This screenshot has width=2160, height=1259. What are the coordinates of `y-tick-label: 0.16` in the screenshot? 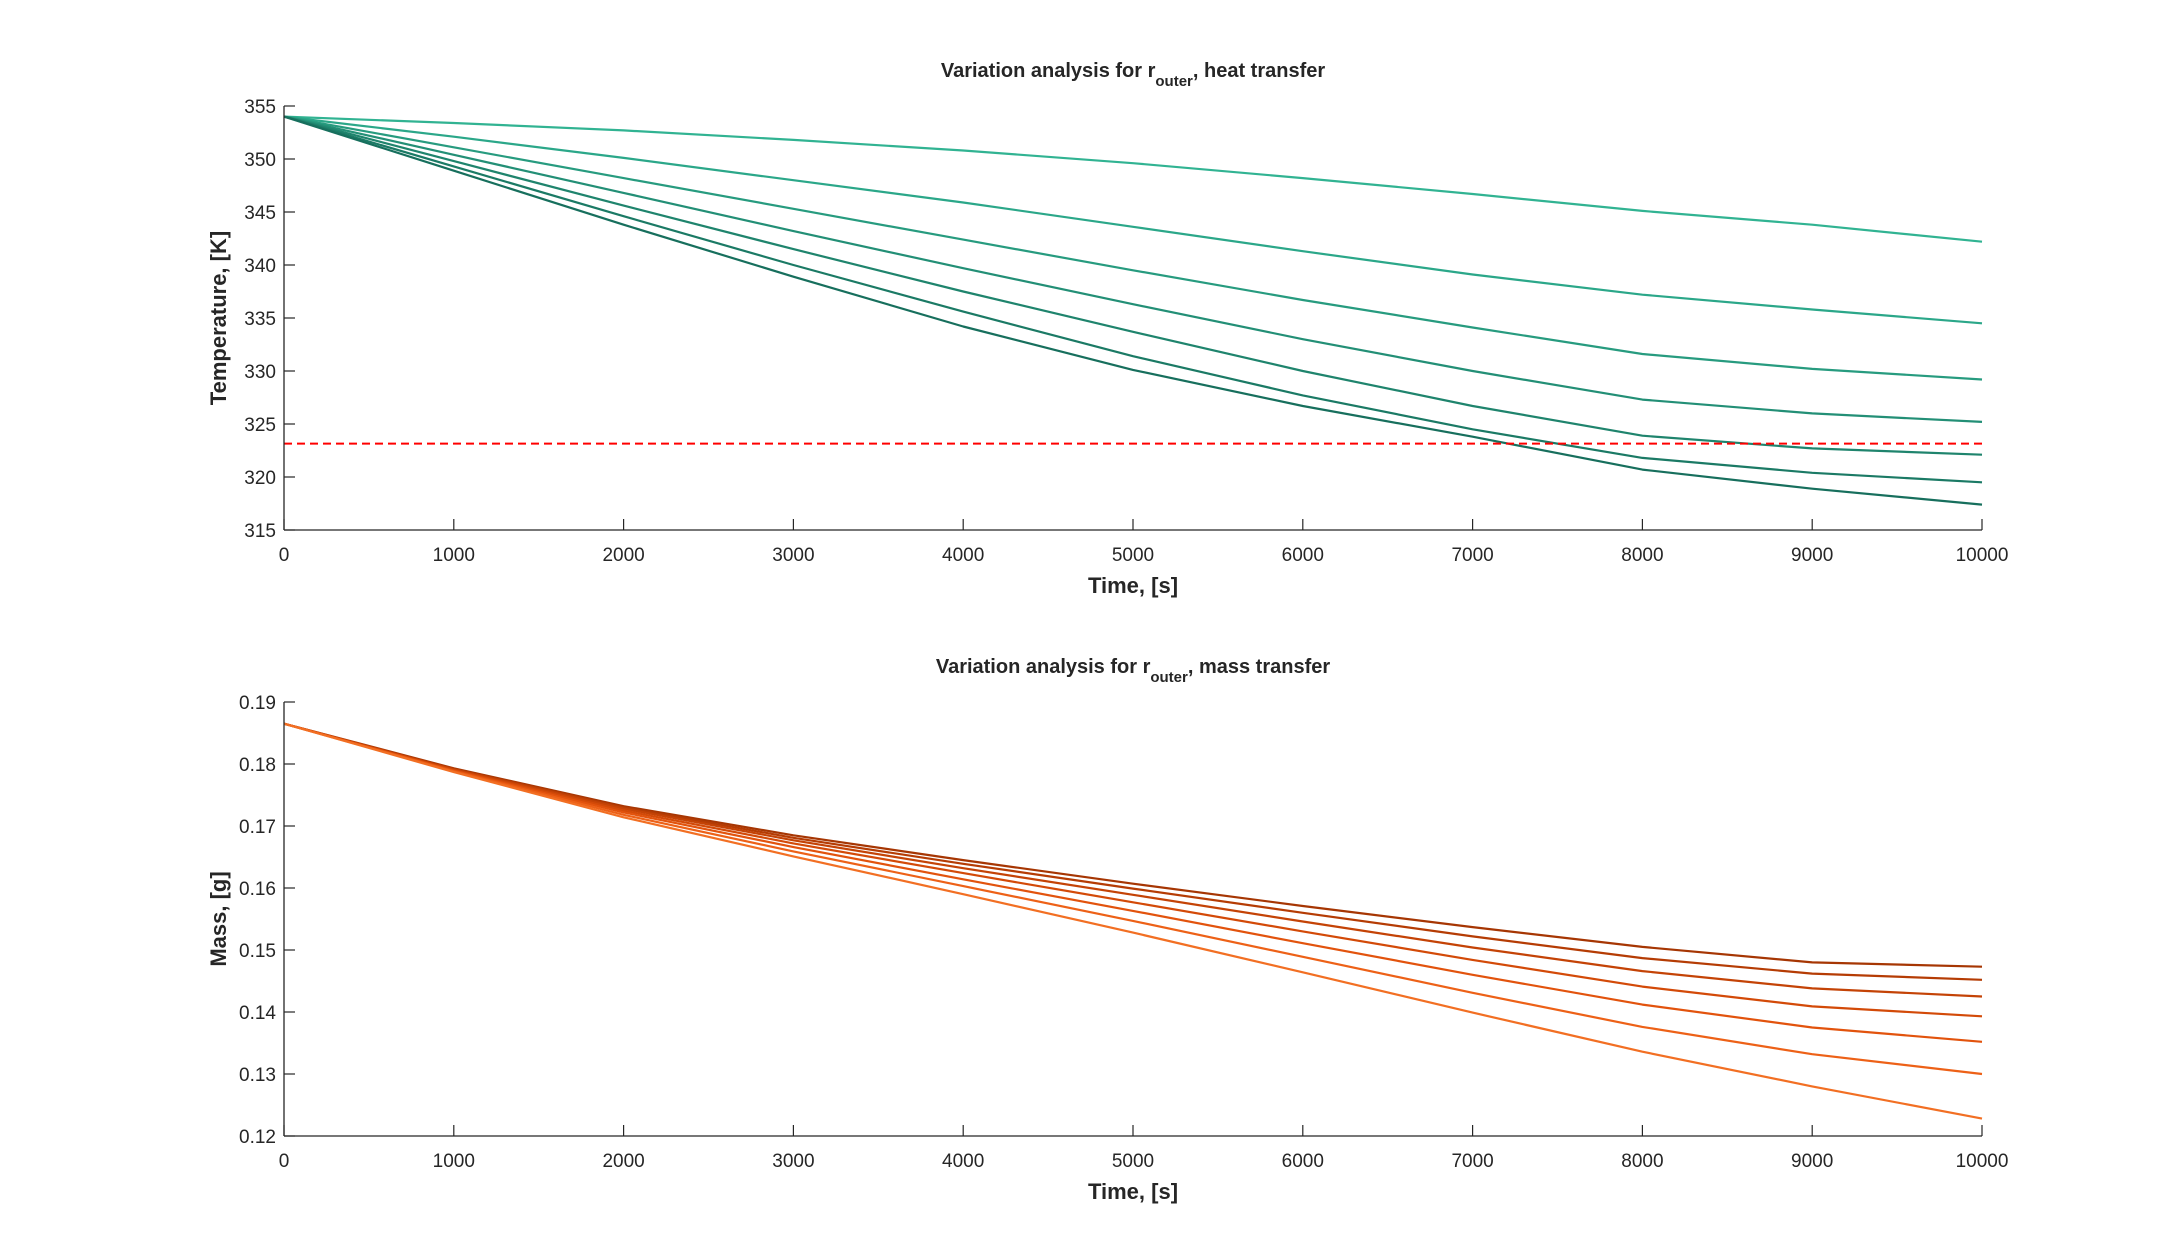 It's located at (257, 889).